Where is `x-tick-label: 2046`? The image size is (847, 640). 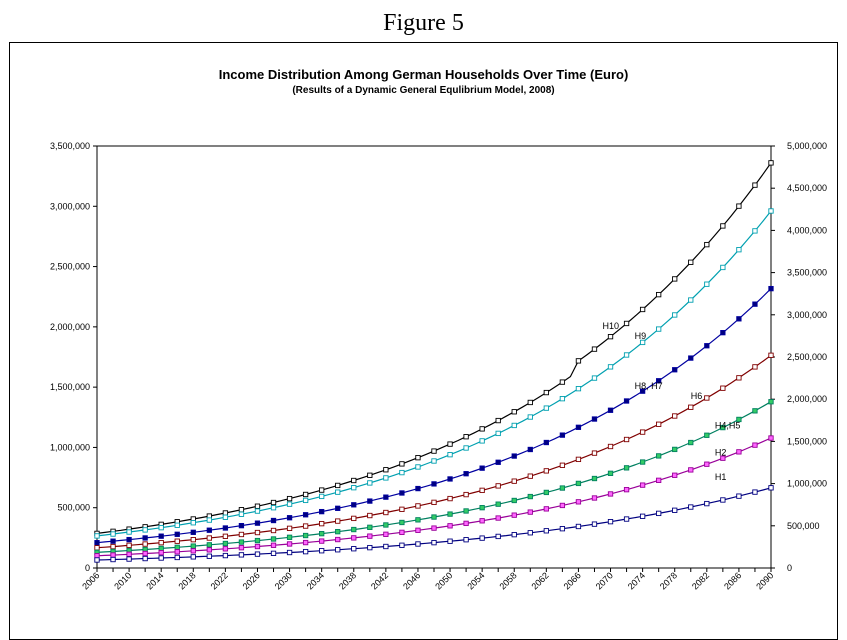
x-tick-label: 2046 is located at coordinates (411, 580).